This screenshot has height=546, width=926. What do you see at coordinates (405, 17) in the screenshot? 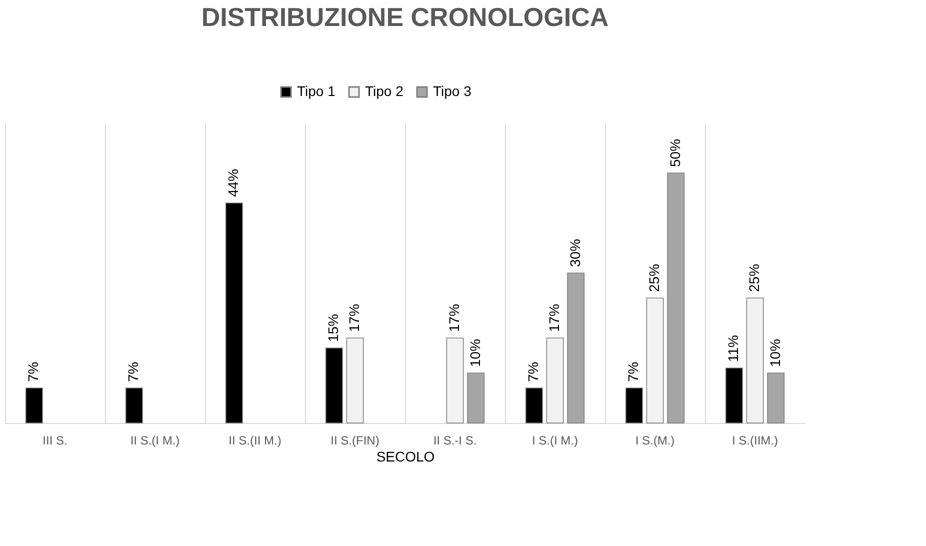
I see `chart-title: DISTRIBUZIONE CRONOLOGICA` at bounding box center [405, 17].